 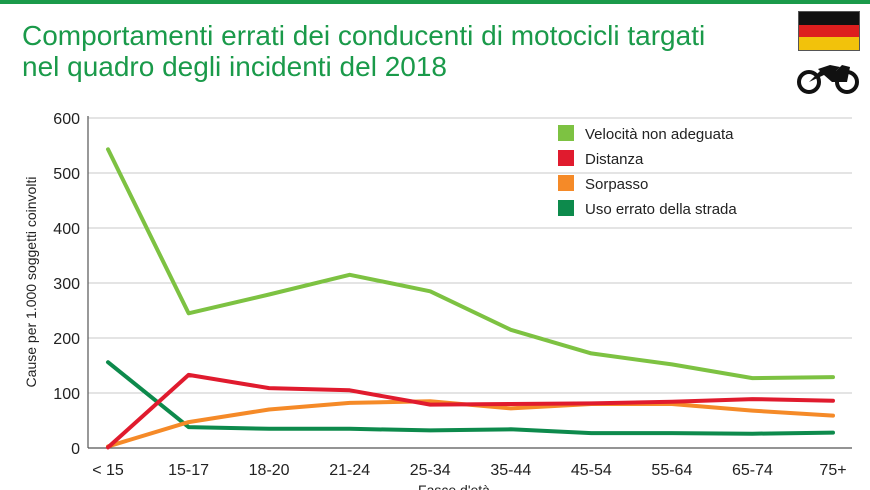 What do you see at coordinates (188, 470) in the screenshot?
I see `x-tick-label: 15-17` at bounding box center [188, 470].